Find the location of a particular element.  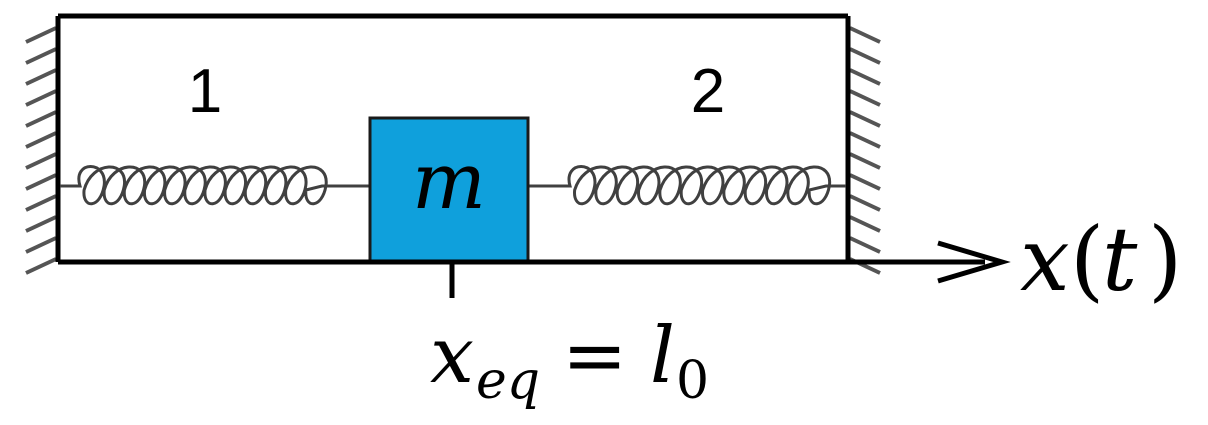

axis-label-arg: t is located at coordinates (1120, 259).